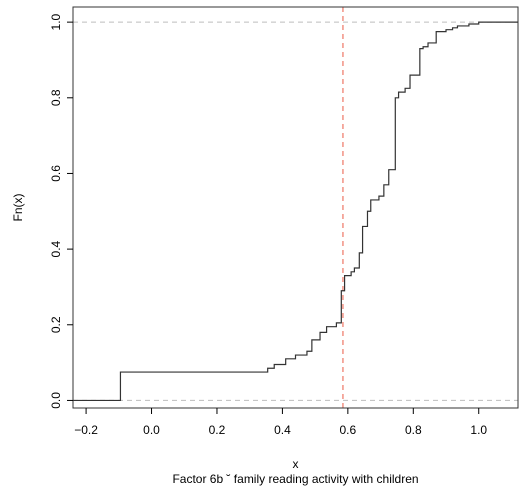 This screenshot has width=519, height=491. I want to click on y-tick-label: 0.6, so click(56, 173).